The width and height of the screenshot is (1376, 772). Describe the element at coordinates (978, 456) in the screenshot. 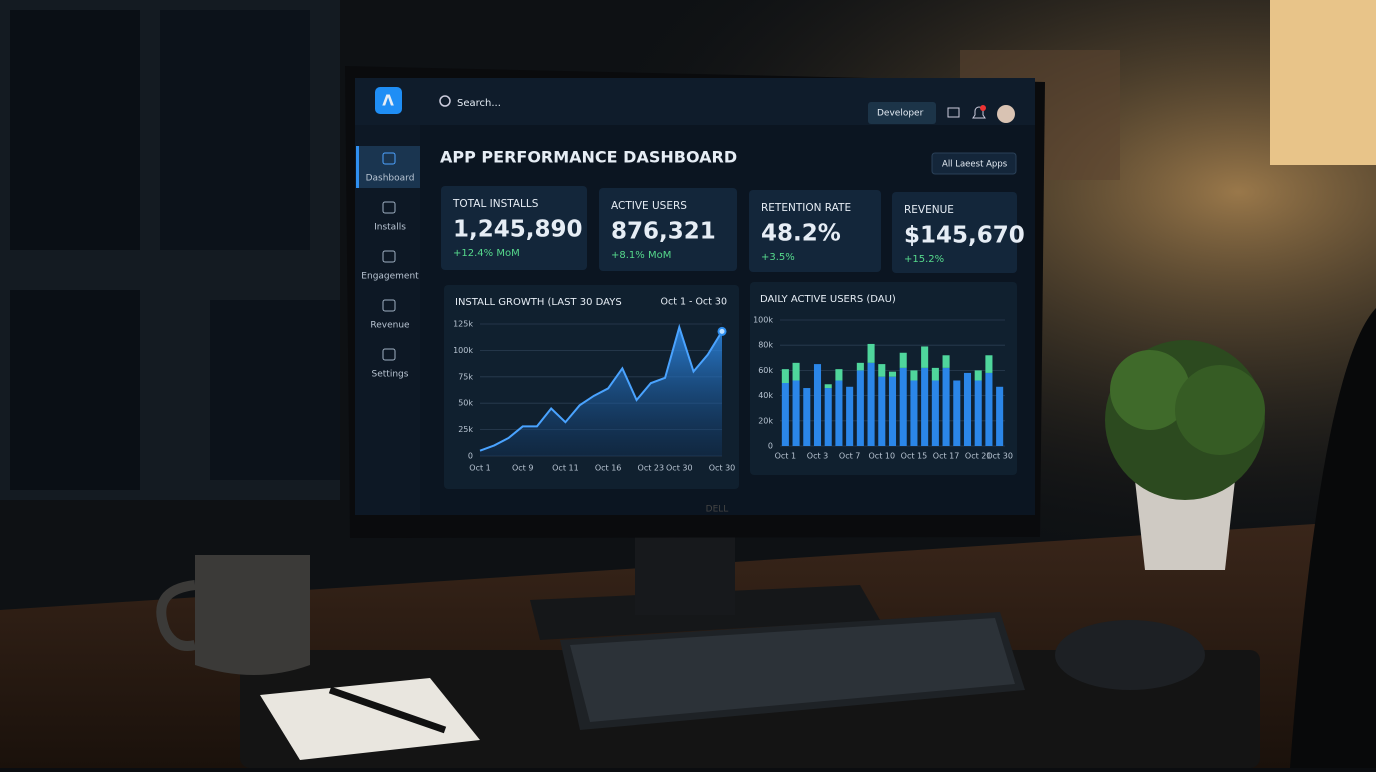

I see `x-tick-label: Oct 21` at that location.